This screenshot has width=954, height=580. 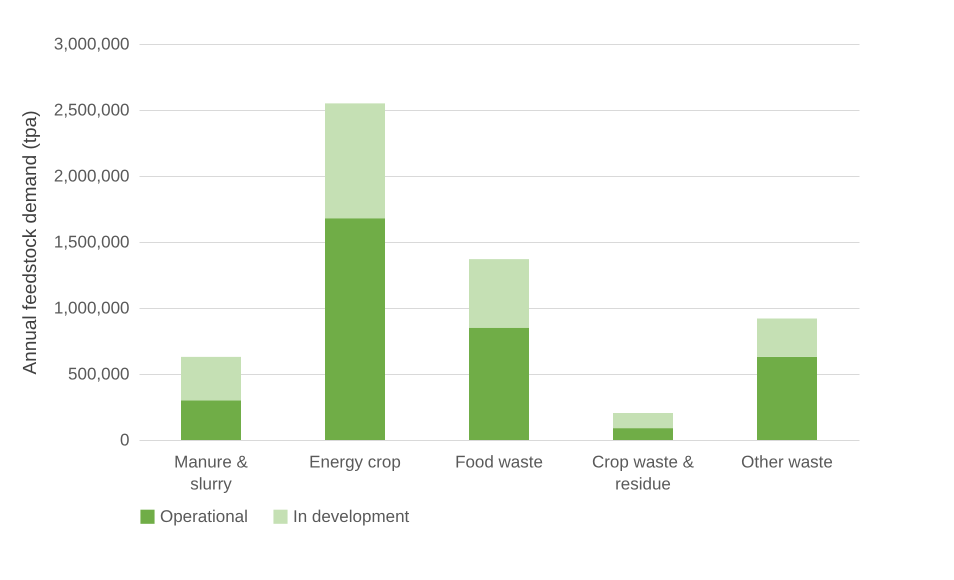 What do you see at coordinates (499, 462) in the screenshot?
I see `x-tick-label: Food waste` at bounding box center [499, 462].